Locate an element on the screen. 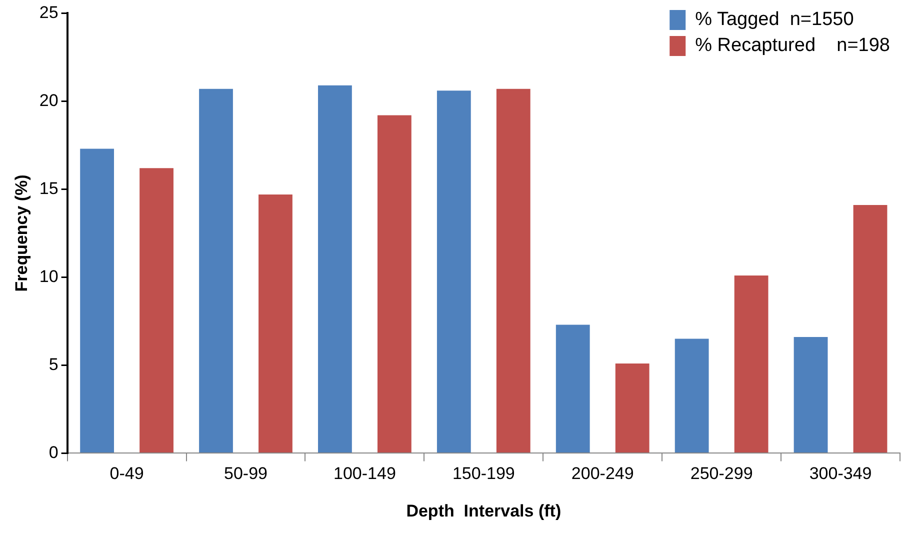 The width and height of the screenshot is (914, 536). x-tick-label: 250-299 is located at coordinates (721, 474).